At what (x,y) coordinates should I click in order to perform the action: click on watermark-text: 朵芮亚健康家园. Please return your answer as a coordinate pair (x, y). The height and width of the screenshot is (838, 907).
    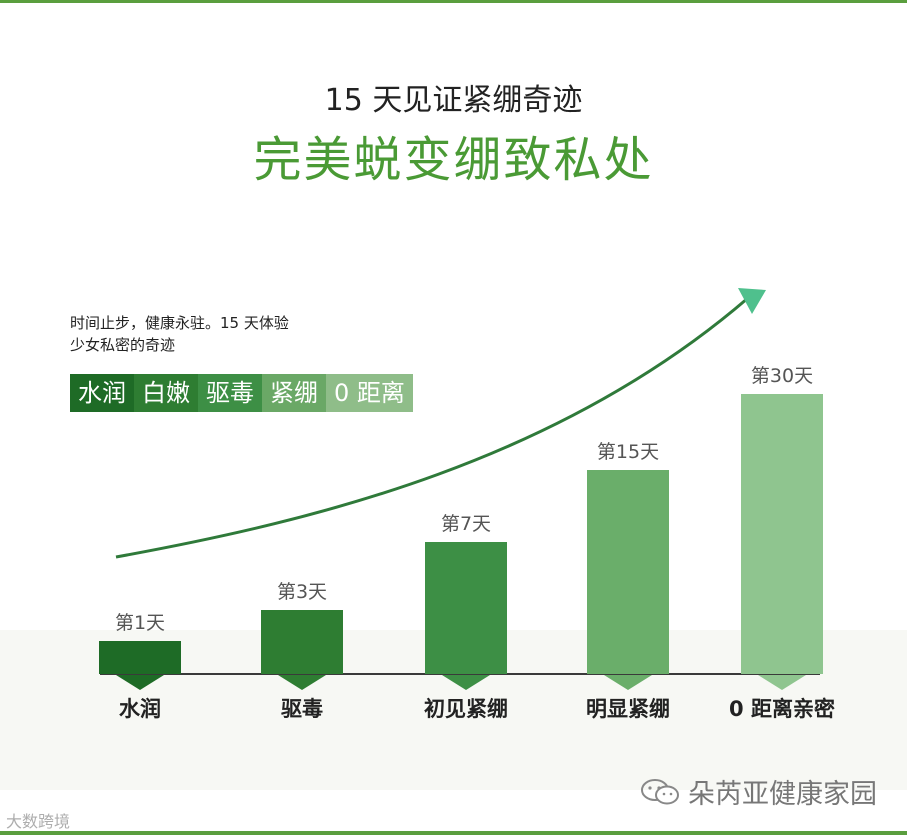
    Looking at the image, I should click on (782, 794).